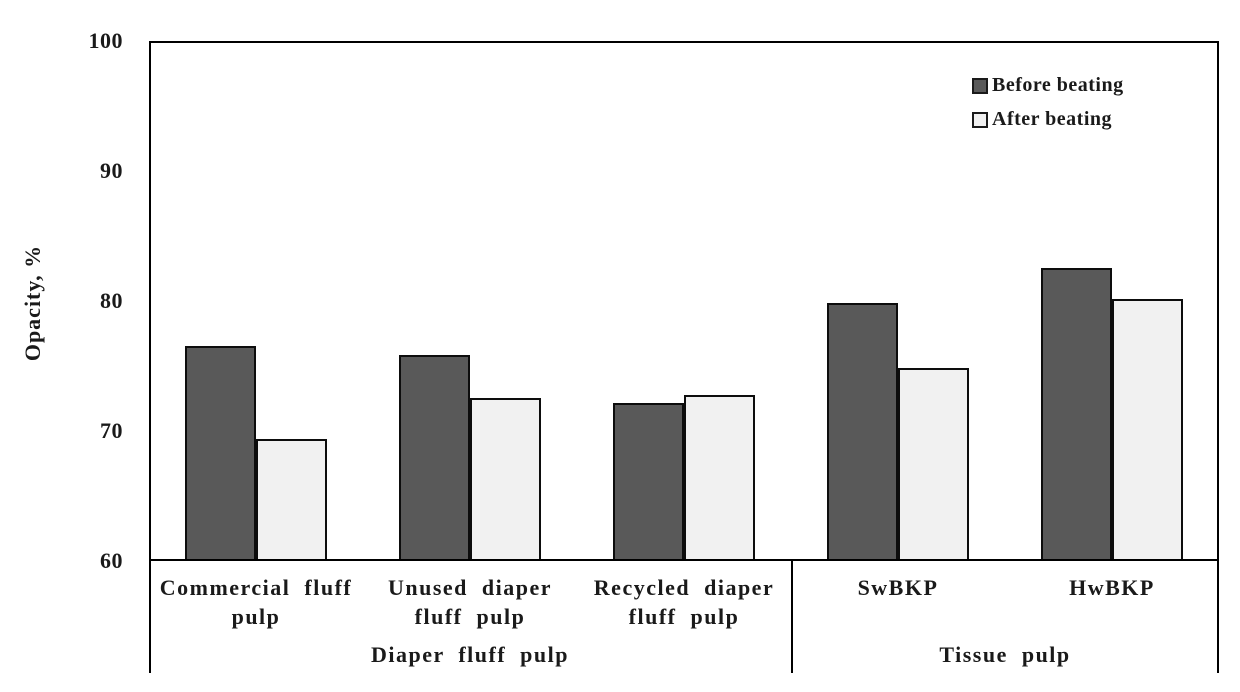 This screenshot has width=1240, height=692. Describe the element at coordinates (111, 300) in the screenshot. I see `y-tick-label-80: 80` at that location.